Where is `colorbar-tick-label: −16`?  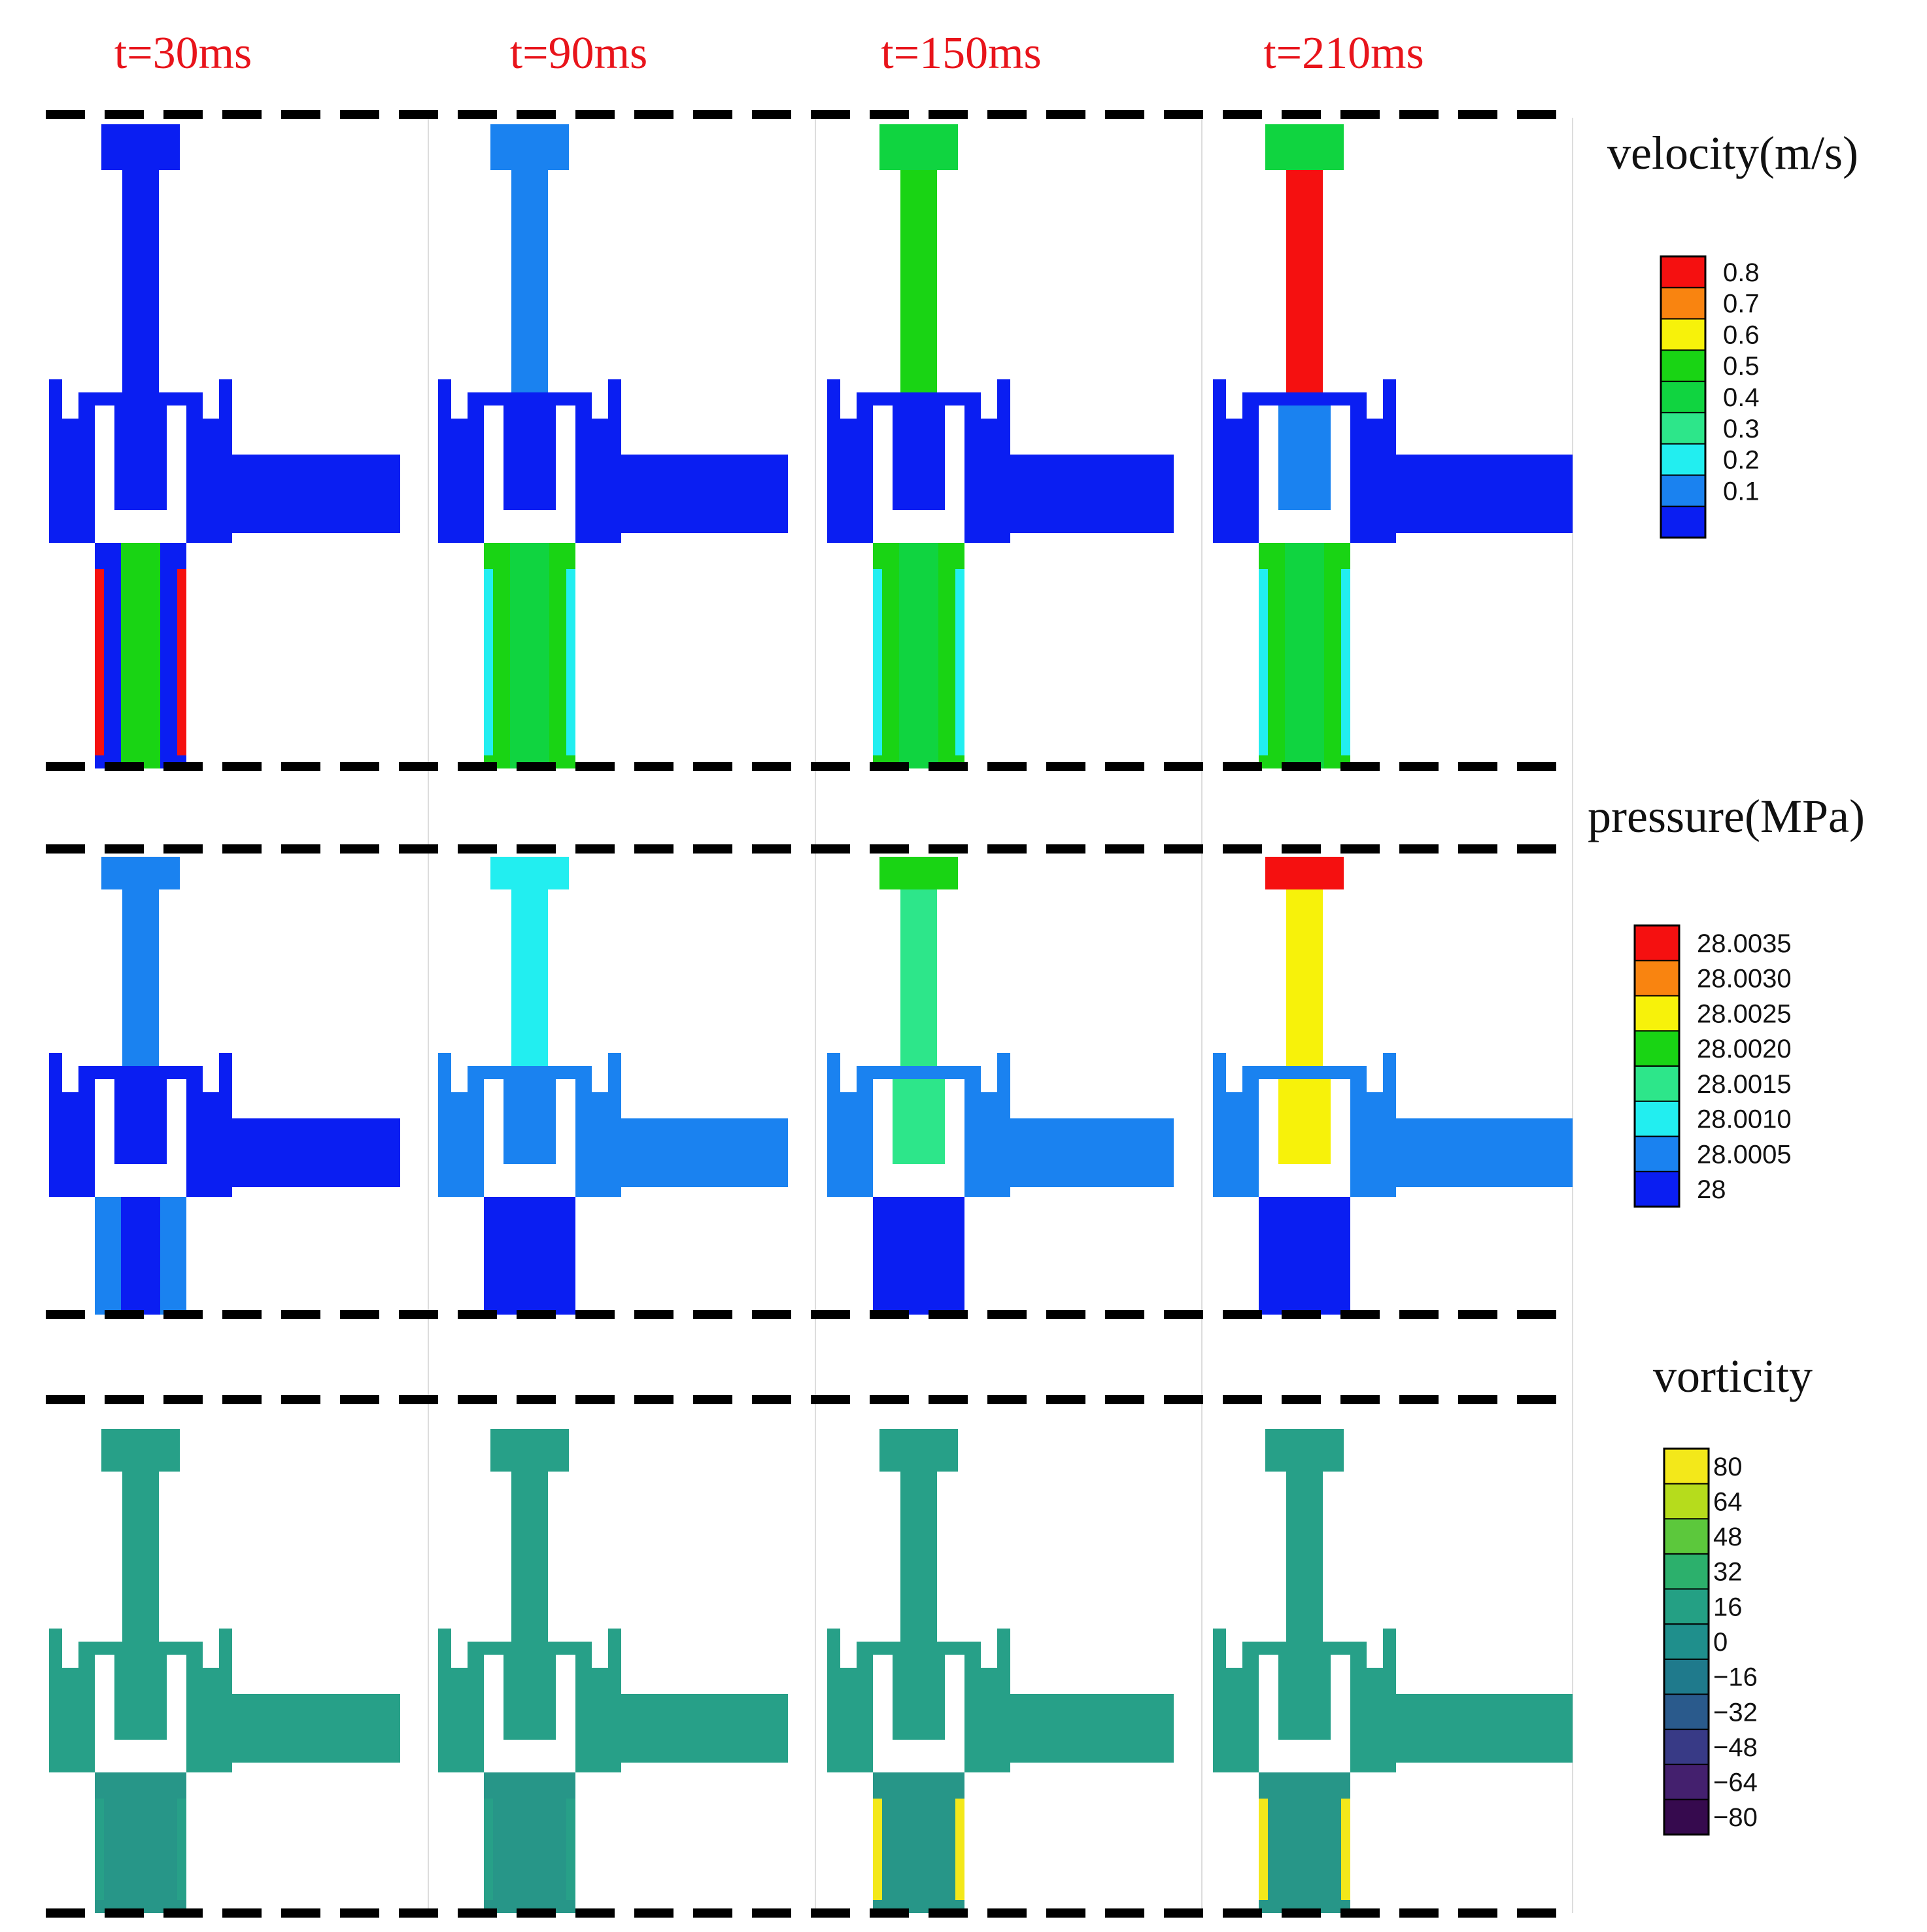 colorbar-tick-label: −16 is located at coordinates (1736, 1677).